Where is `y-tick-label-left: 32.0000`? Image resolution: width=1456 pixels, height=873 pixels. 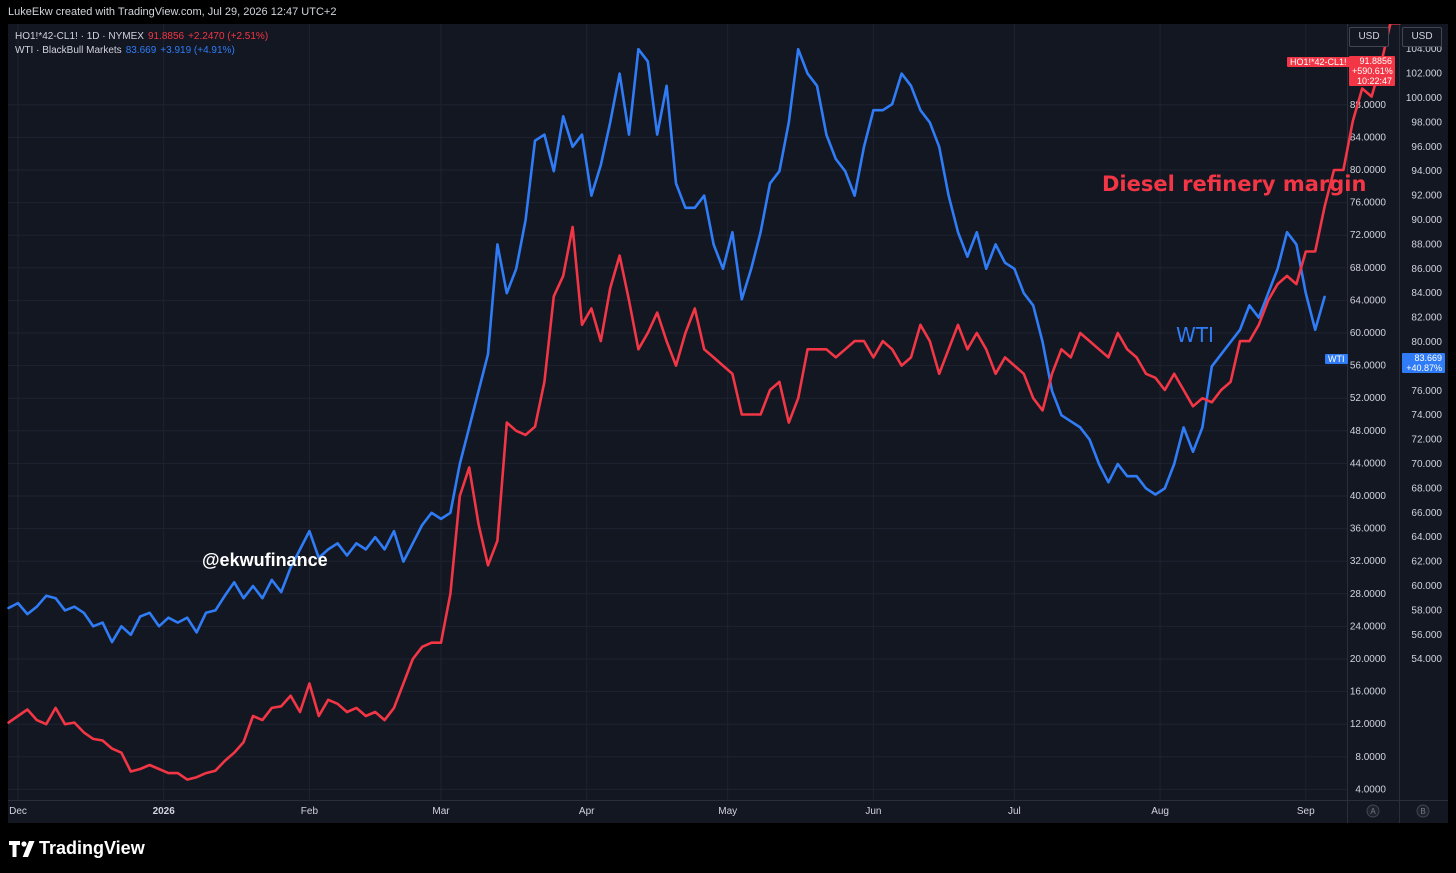 y-tick-label-left: 32.0000 is located at coordinates (1368, 561).